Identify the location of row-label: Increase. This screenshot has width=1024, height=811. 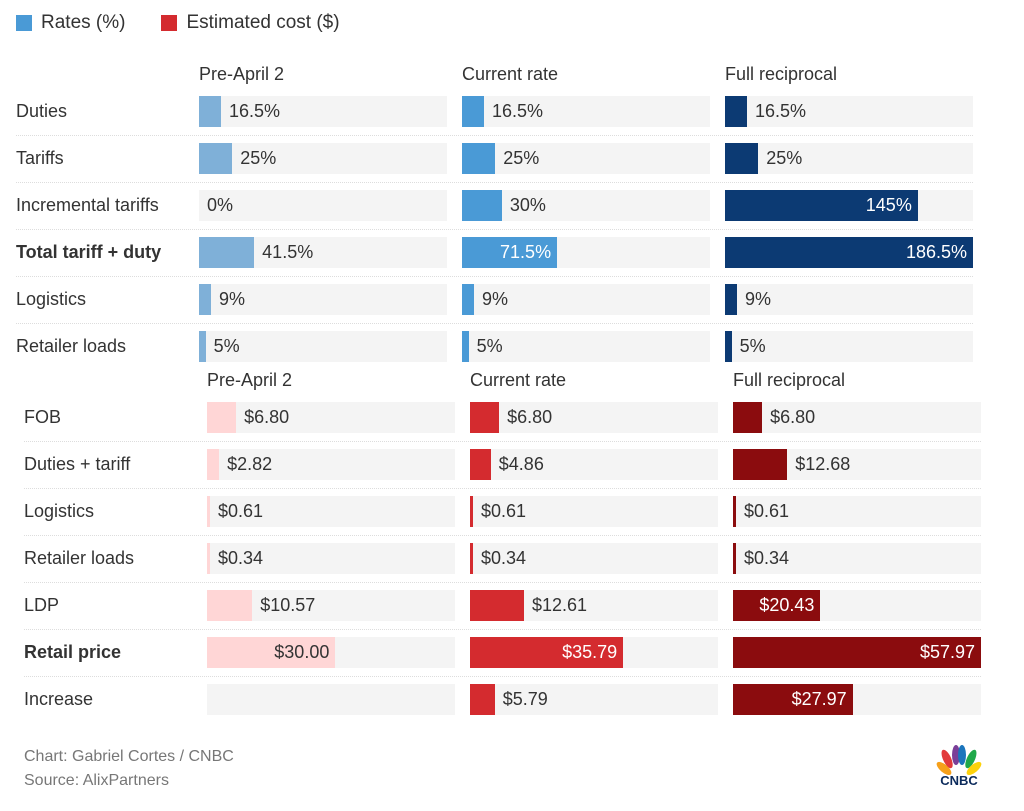
(59, 699).